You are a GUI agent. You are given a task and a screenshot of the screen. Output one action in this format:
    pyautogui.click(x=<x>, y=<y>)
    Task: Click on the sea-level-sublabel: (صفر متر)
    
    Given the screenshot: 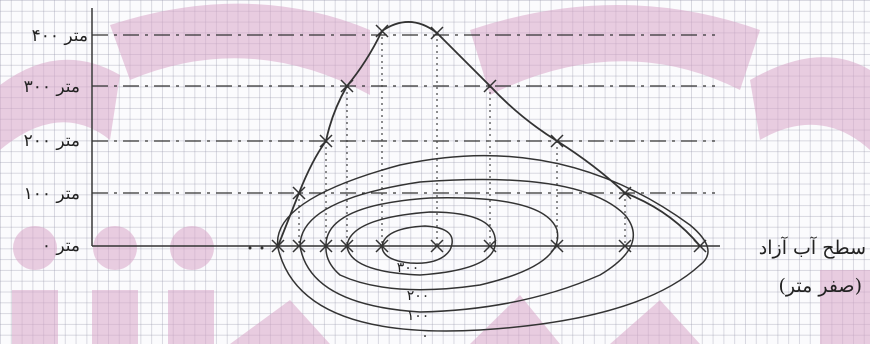 What is the action you would take?
    pyautogui.click(x=820, y=286)
    